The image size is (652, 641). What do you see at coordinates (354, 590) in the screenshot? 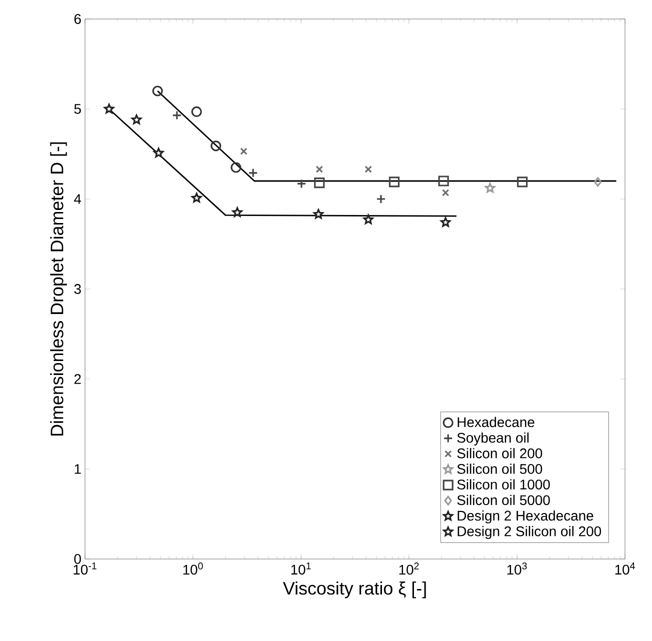
I see `x-axis-title: Viscosity ratio ξ [-]` at bounding box center [354, 590].